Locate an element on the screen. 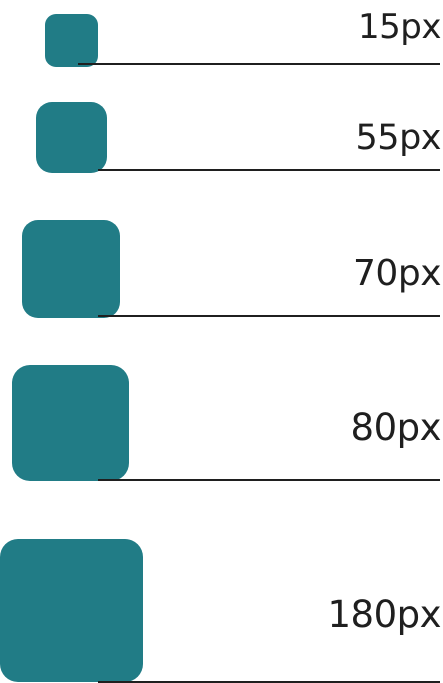 The width and height of the screenshot is (443, 683). size-label: 55px is located at coordinates (398, 138).